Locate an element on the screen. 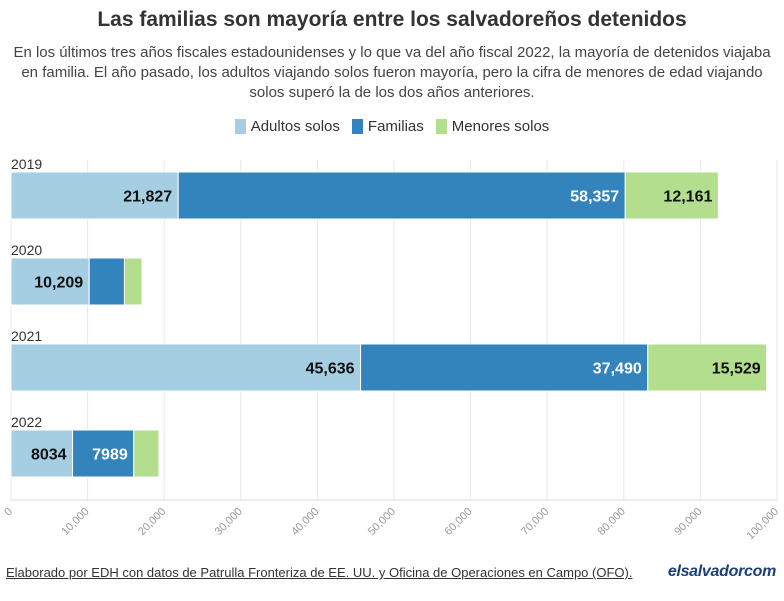  category-label: 2022 is located at coordinates (26, 422).